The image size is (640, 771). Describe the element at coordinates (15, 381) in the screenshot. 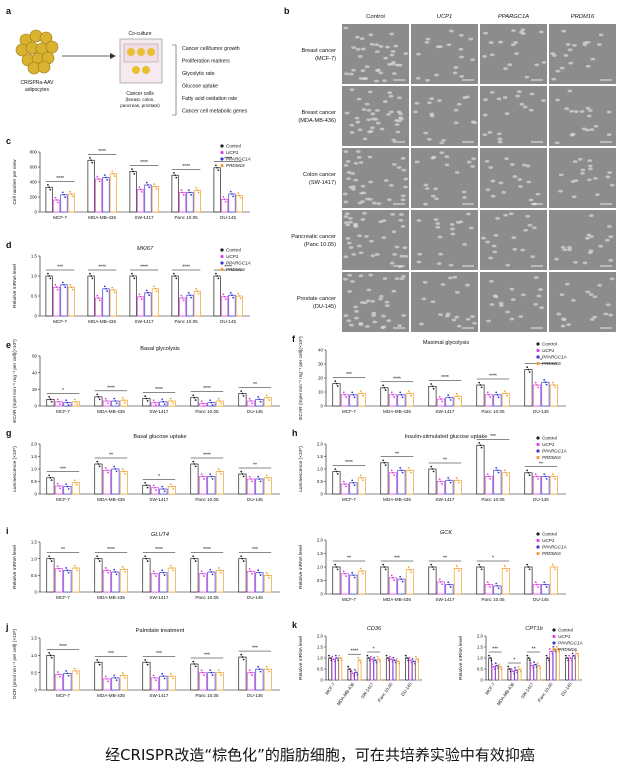

I see `y-axis-label: ECAR (mpH min⁻¹ mg⁻¹ per cell)(×10⁵)` at that location.